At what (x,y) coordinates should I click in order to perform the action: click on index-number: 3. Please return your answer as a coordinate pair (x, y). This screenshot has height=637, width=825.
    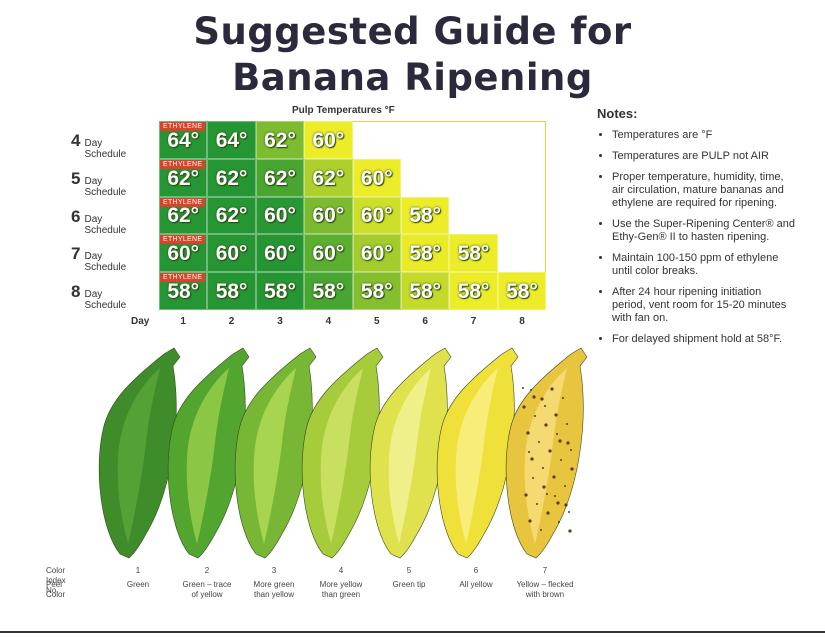
    Looking at the image, I should click on (274, 570).